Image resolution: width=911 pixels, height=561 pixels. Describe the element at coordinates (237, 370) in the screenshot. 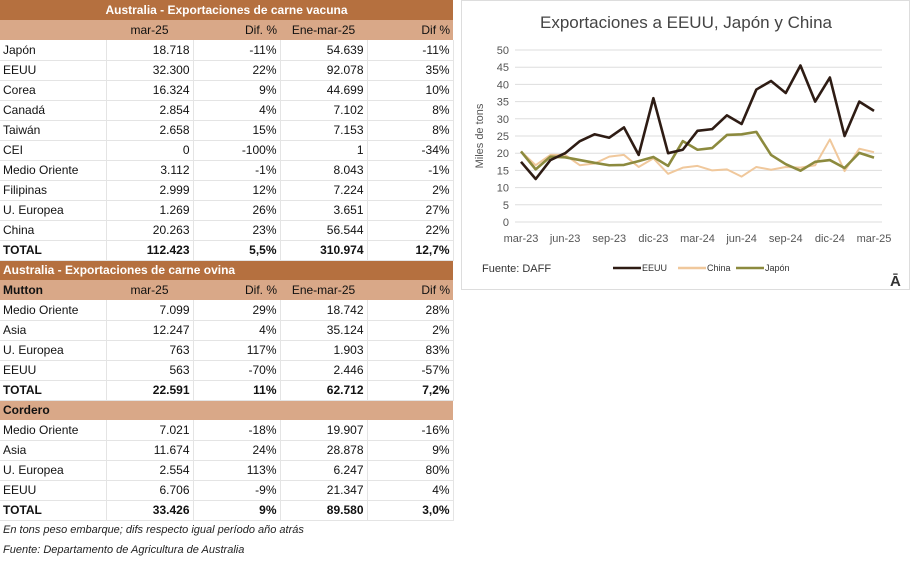

I see `cell: -70%` at that location.